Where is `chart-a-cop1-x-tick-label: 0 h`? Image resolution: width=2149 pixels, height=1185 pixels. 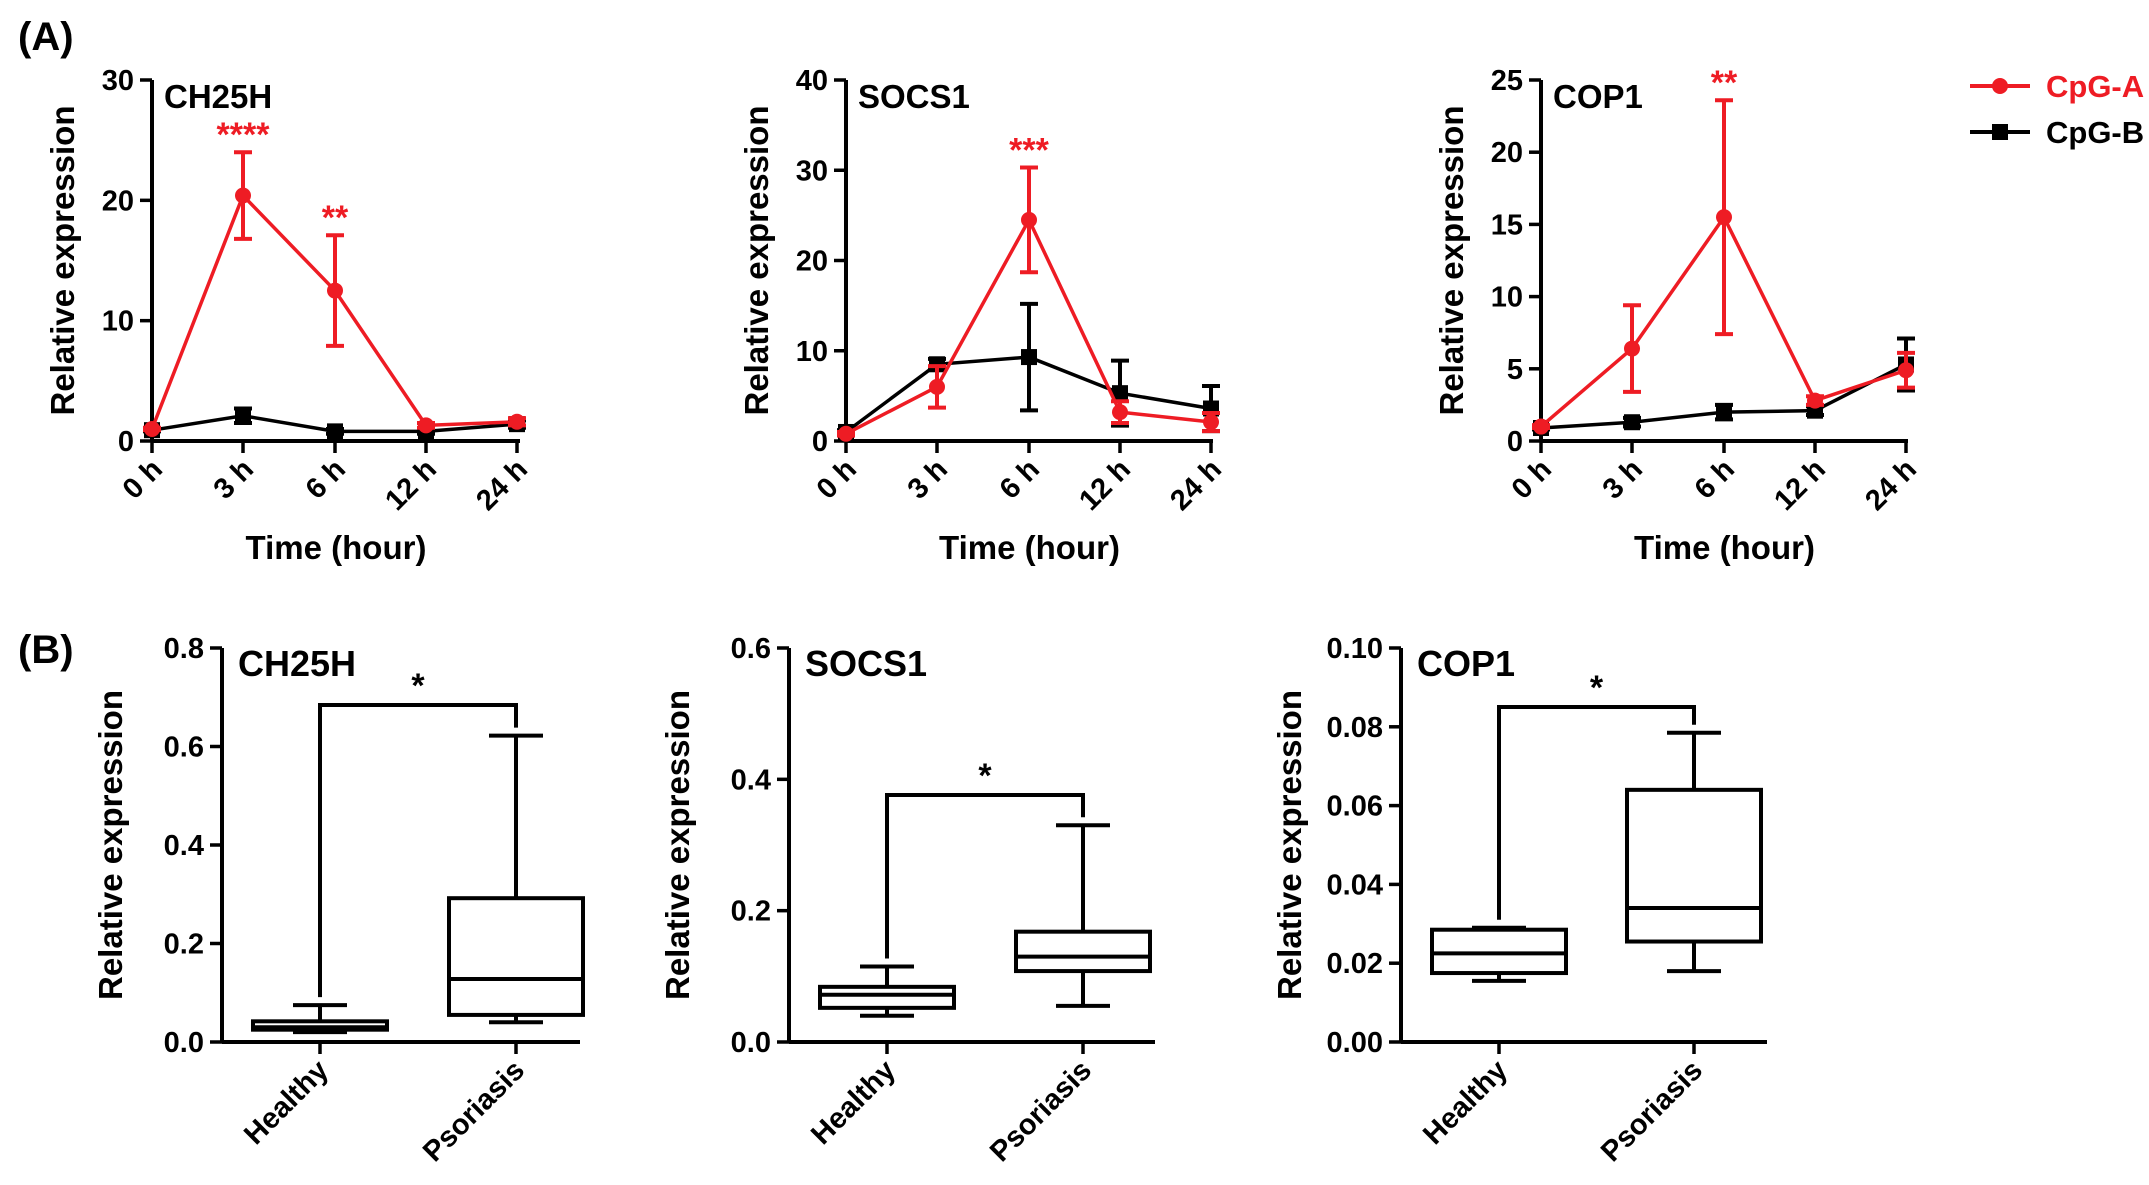
chart-a-cop1-x-tick-label: 0 h is located at coordinates (1532, 479).